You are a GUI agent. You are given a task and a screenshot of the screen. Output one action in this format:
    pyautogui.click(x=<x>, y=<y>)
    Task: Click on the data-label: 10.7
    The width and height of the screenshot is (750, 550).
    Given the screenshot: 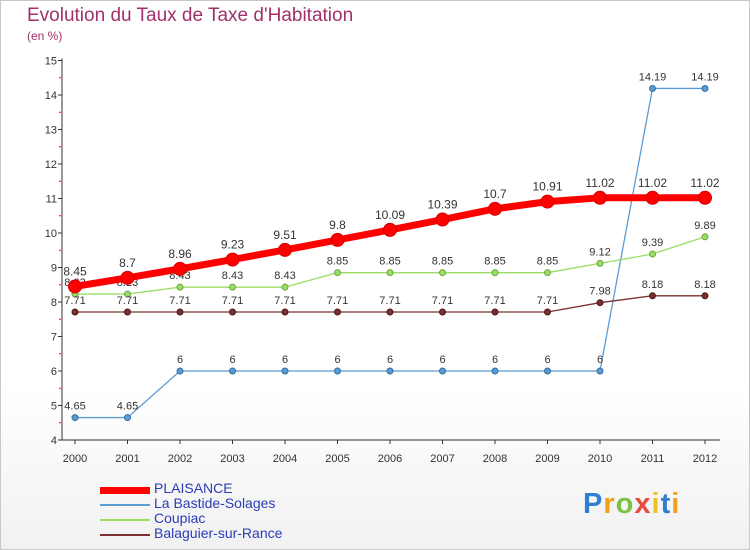 What is the action you would take?
    pyautogui.click(x=495, y=194)
    